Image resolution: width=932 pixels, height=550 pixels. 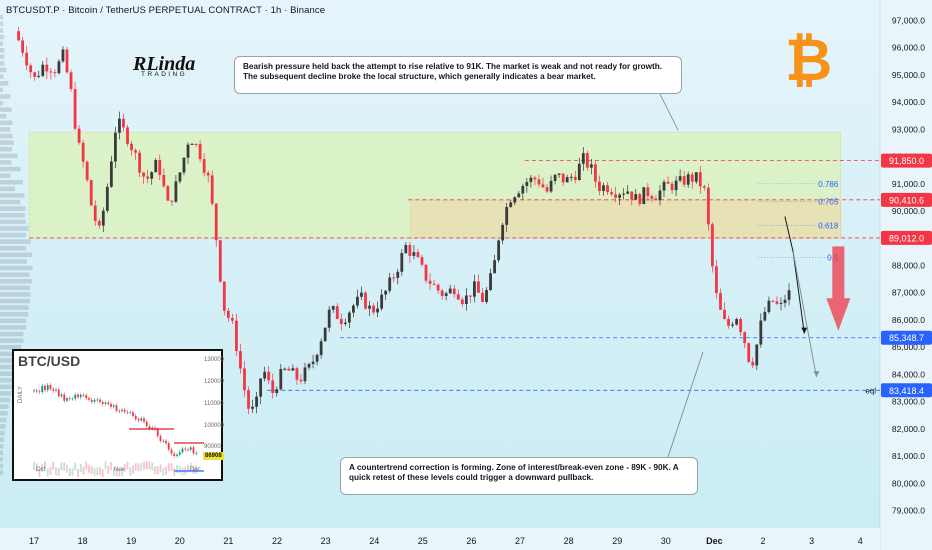 I want to click on y-tick-label: 81,000.0, so click(x=908, y=456).